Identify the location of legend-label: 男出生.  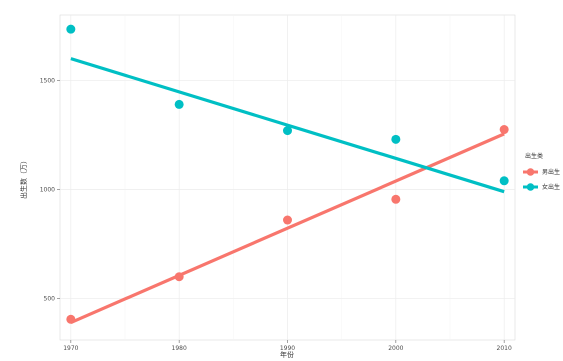
(551, 172).